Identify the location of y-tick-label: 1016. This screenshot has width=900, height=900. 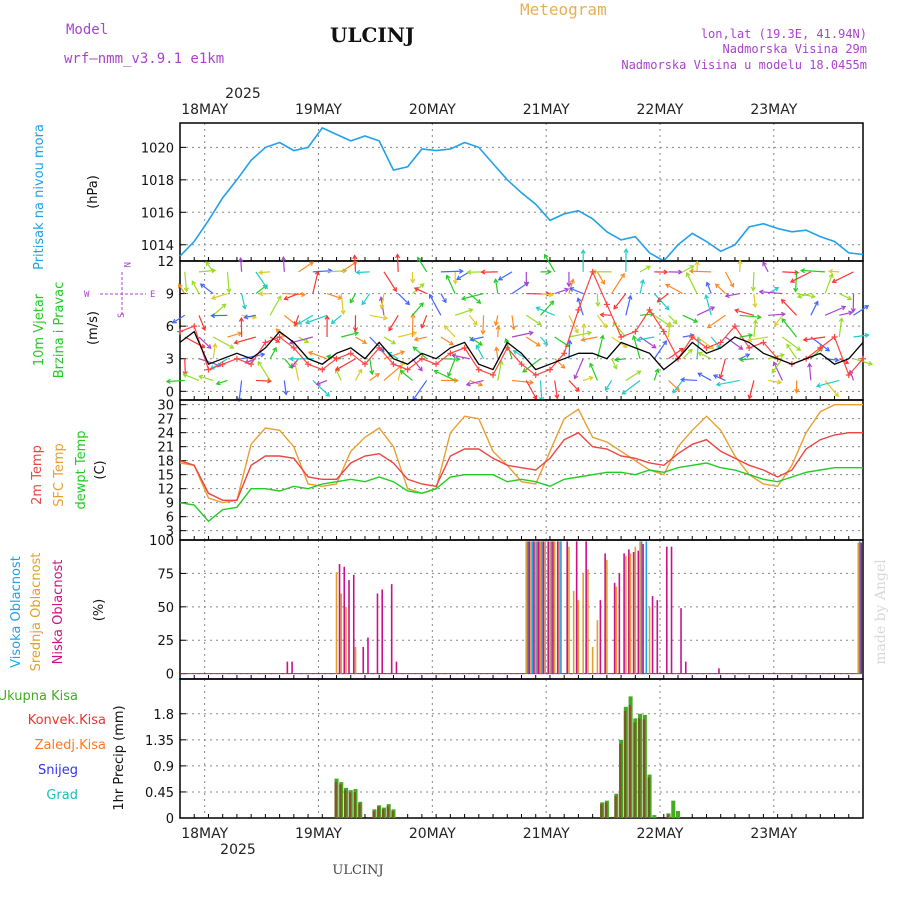
(157, 213).